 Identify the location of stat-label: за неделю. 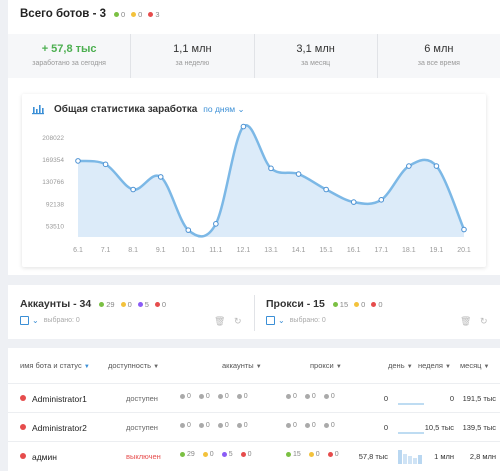
(192, 63).